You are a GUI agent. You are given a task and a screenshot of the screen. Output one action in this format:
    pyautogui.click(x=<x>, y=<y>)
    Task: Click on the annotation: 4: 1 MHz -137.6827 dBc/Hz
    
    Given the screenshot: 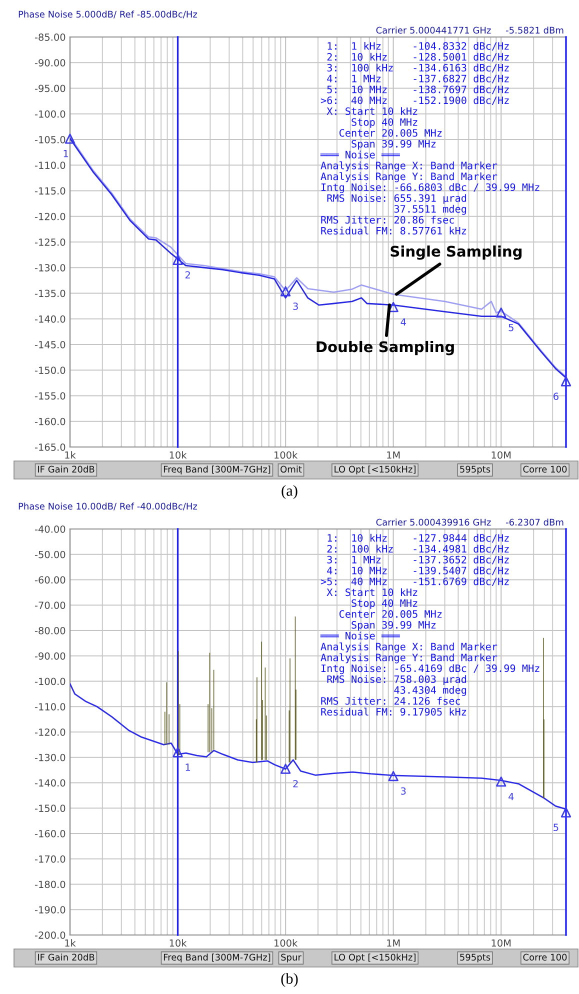 What is the action you would take?
    pyautogui.click(x=418, y=79)
    